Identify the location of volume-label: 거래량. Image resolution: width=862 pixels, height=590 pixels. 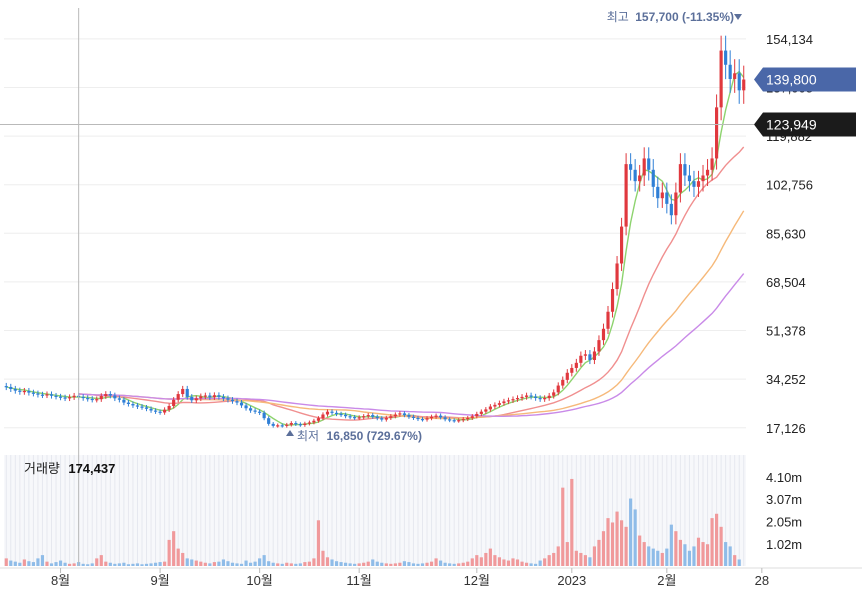
(42, 468).